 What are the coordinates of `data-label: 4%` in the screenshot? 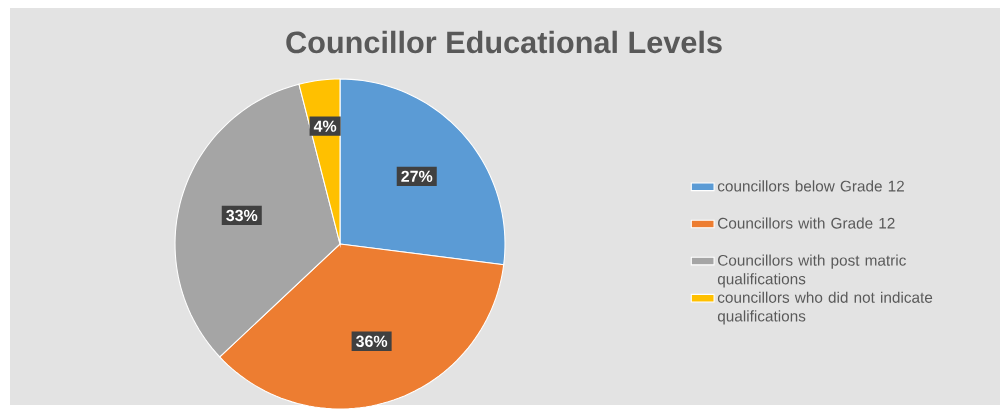 It's located at (325, 126).